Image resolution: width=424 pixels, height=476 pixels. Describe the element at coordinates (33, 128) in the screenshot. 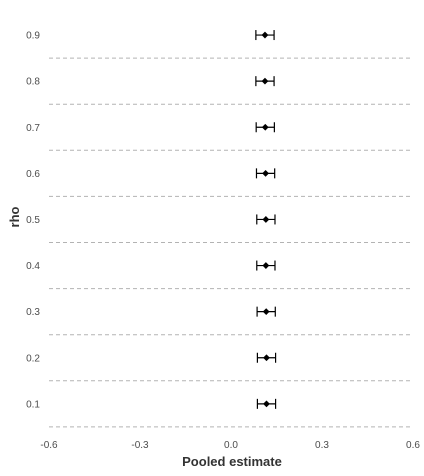

I see `y-tick-label-0.7: 0.7` at that location.